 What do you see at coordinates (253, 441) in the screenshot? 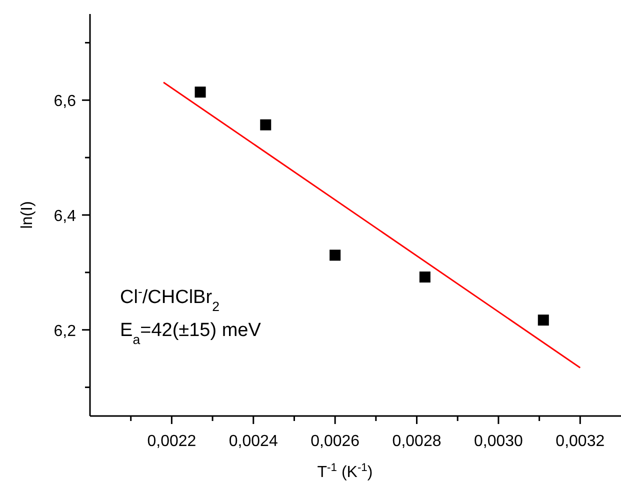
I see `x-tick-label: 0,0024` at bounding box center [253, 441].